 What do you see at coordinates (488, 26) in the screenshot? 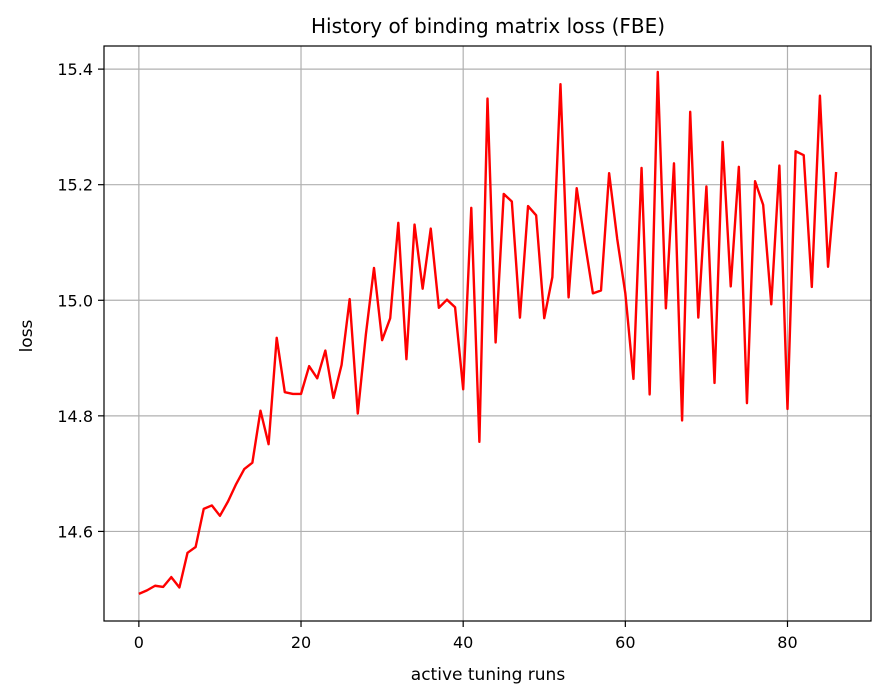
I see `chart-title: History of binding matrix loss (FBE)` at bounding box center [488, 26].